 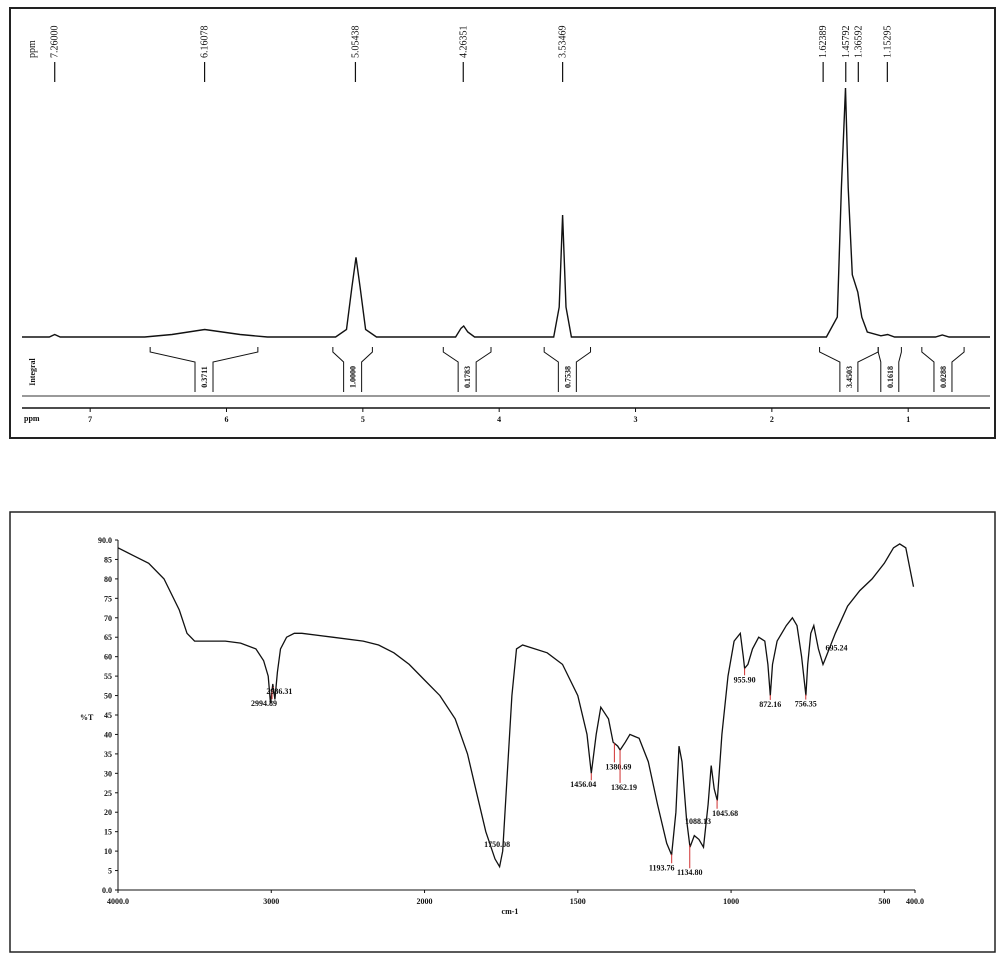 What do you see at coordinates (204, 377) in the screenshot?
I see `integral-value: 0.3711` at bounding box center [204, 377].